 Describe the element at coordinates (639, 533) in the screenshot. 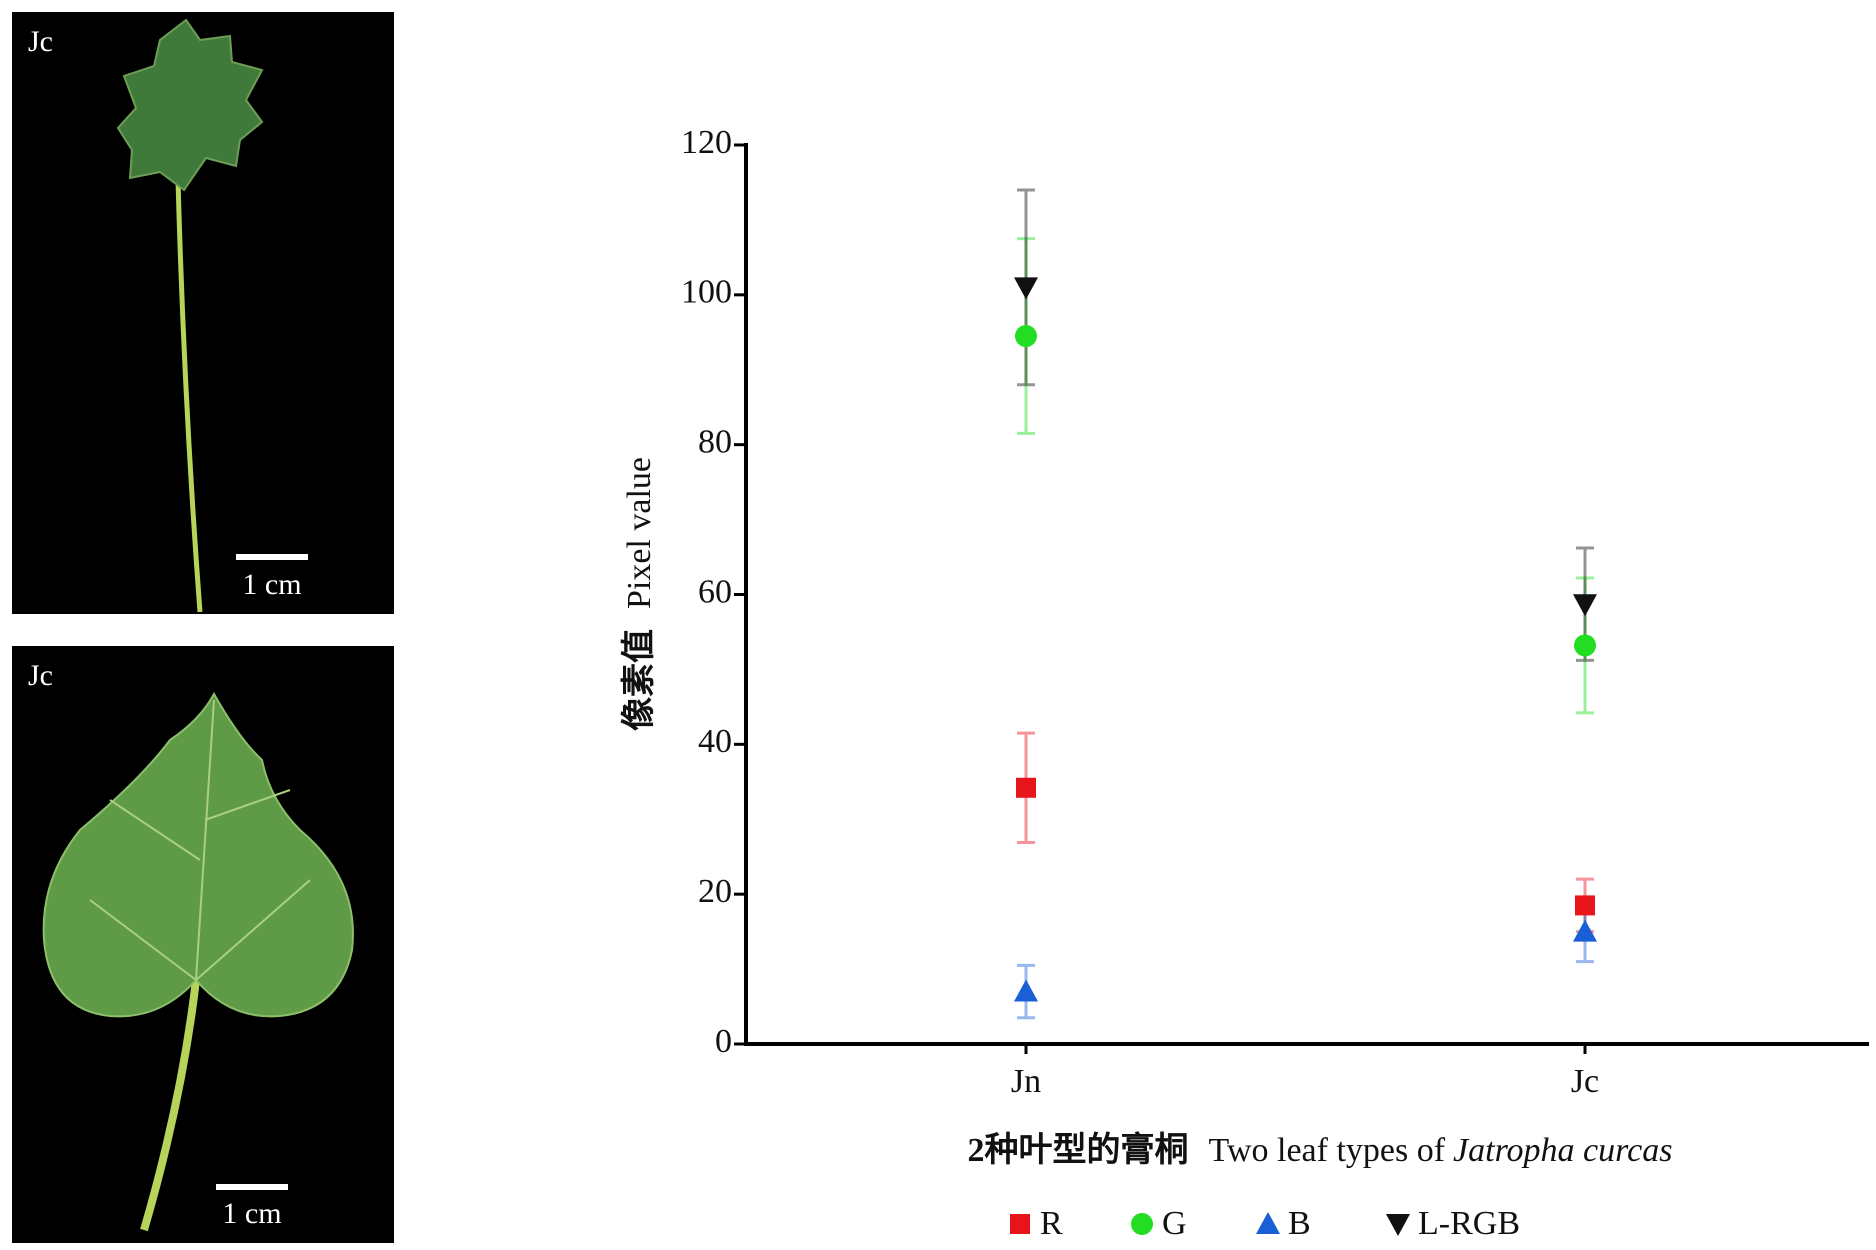

I see `y-axis-title-en: Pixel value` at that location.